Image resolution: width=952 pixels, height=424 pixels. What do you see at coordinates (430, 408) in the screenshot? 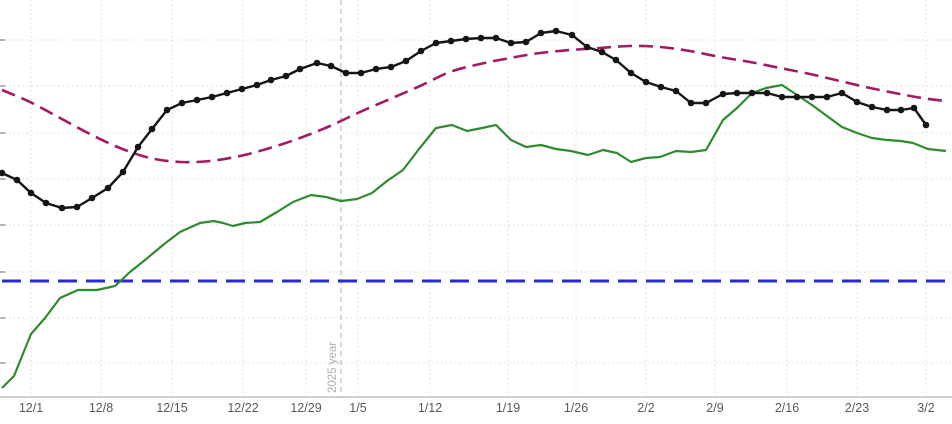
I see `x-tick-label: 1/12` at bounding box center [430, 408].